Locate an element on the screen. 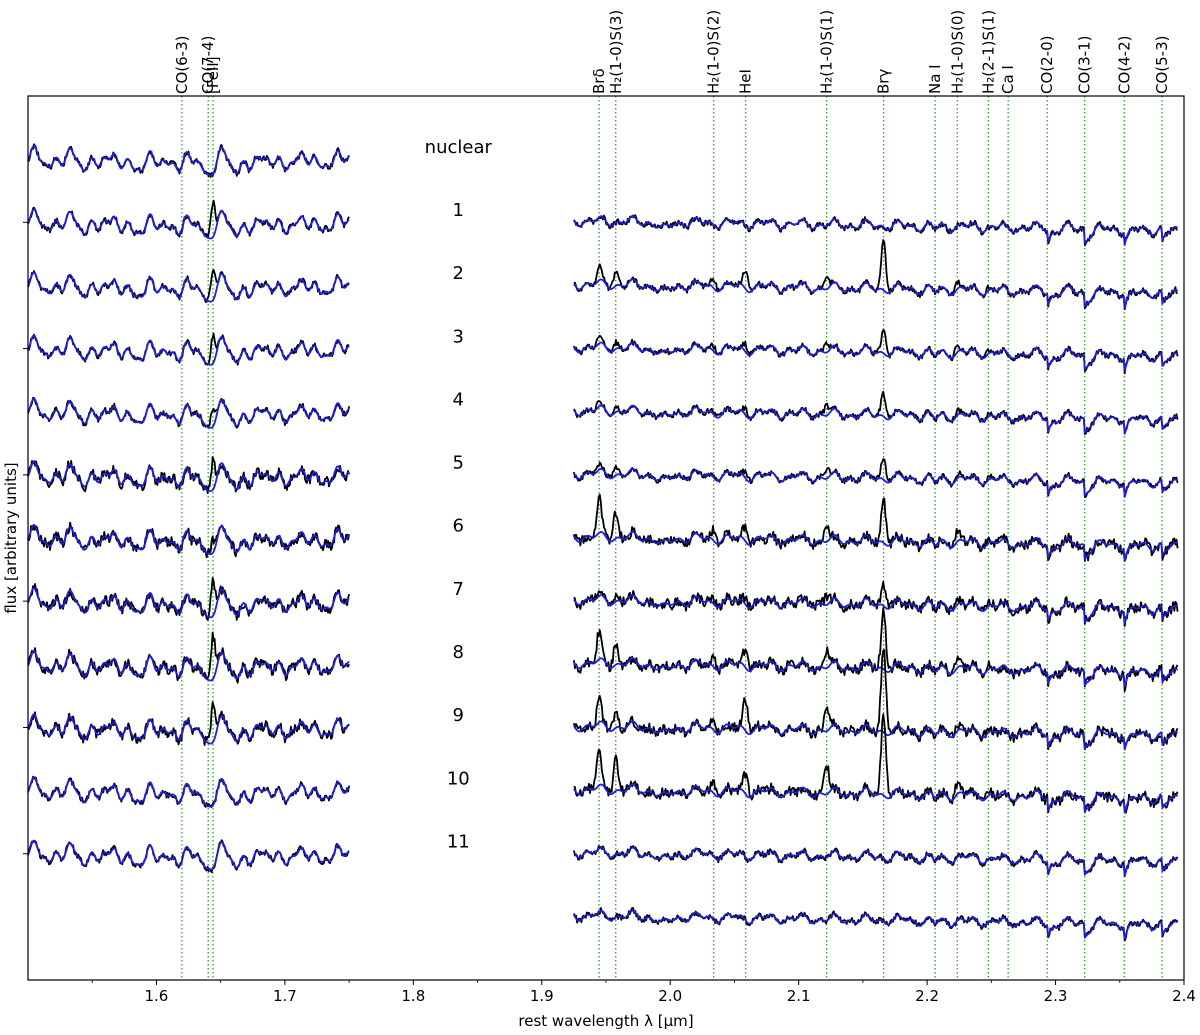 The width and height of the screenshot is (1200, 1035). emission-line-label: CO(2-0) is located at coordinates (1047, 65).